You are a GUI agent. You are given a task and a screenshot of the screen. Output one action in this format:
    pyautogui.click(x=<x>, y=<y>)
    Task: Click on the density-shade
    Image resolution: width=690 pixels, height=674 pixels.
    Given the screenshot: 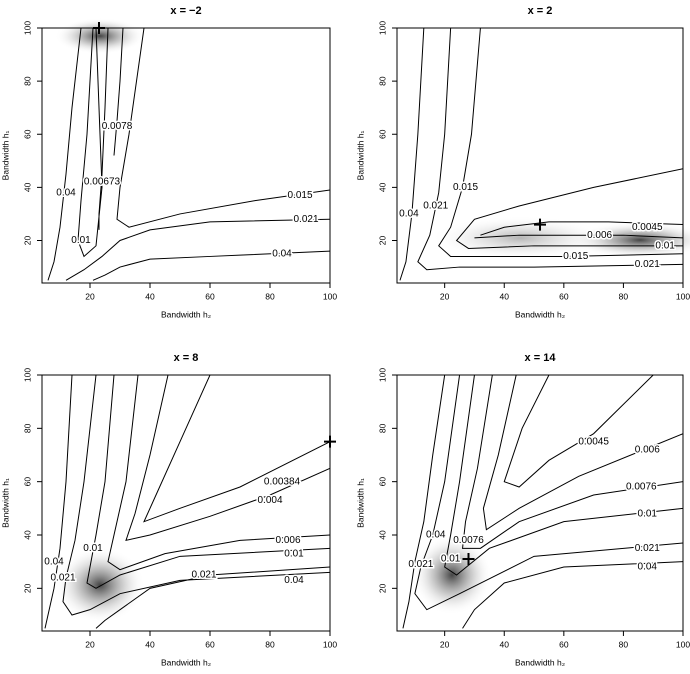 What is the action you would take?
    pyautogui.click(x=520, y=238)
    